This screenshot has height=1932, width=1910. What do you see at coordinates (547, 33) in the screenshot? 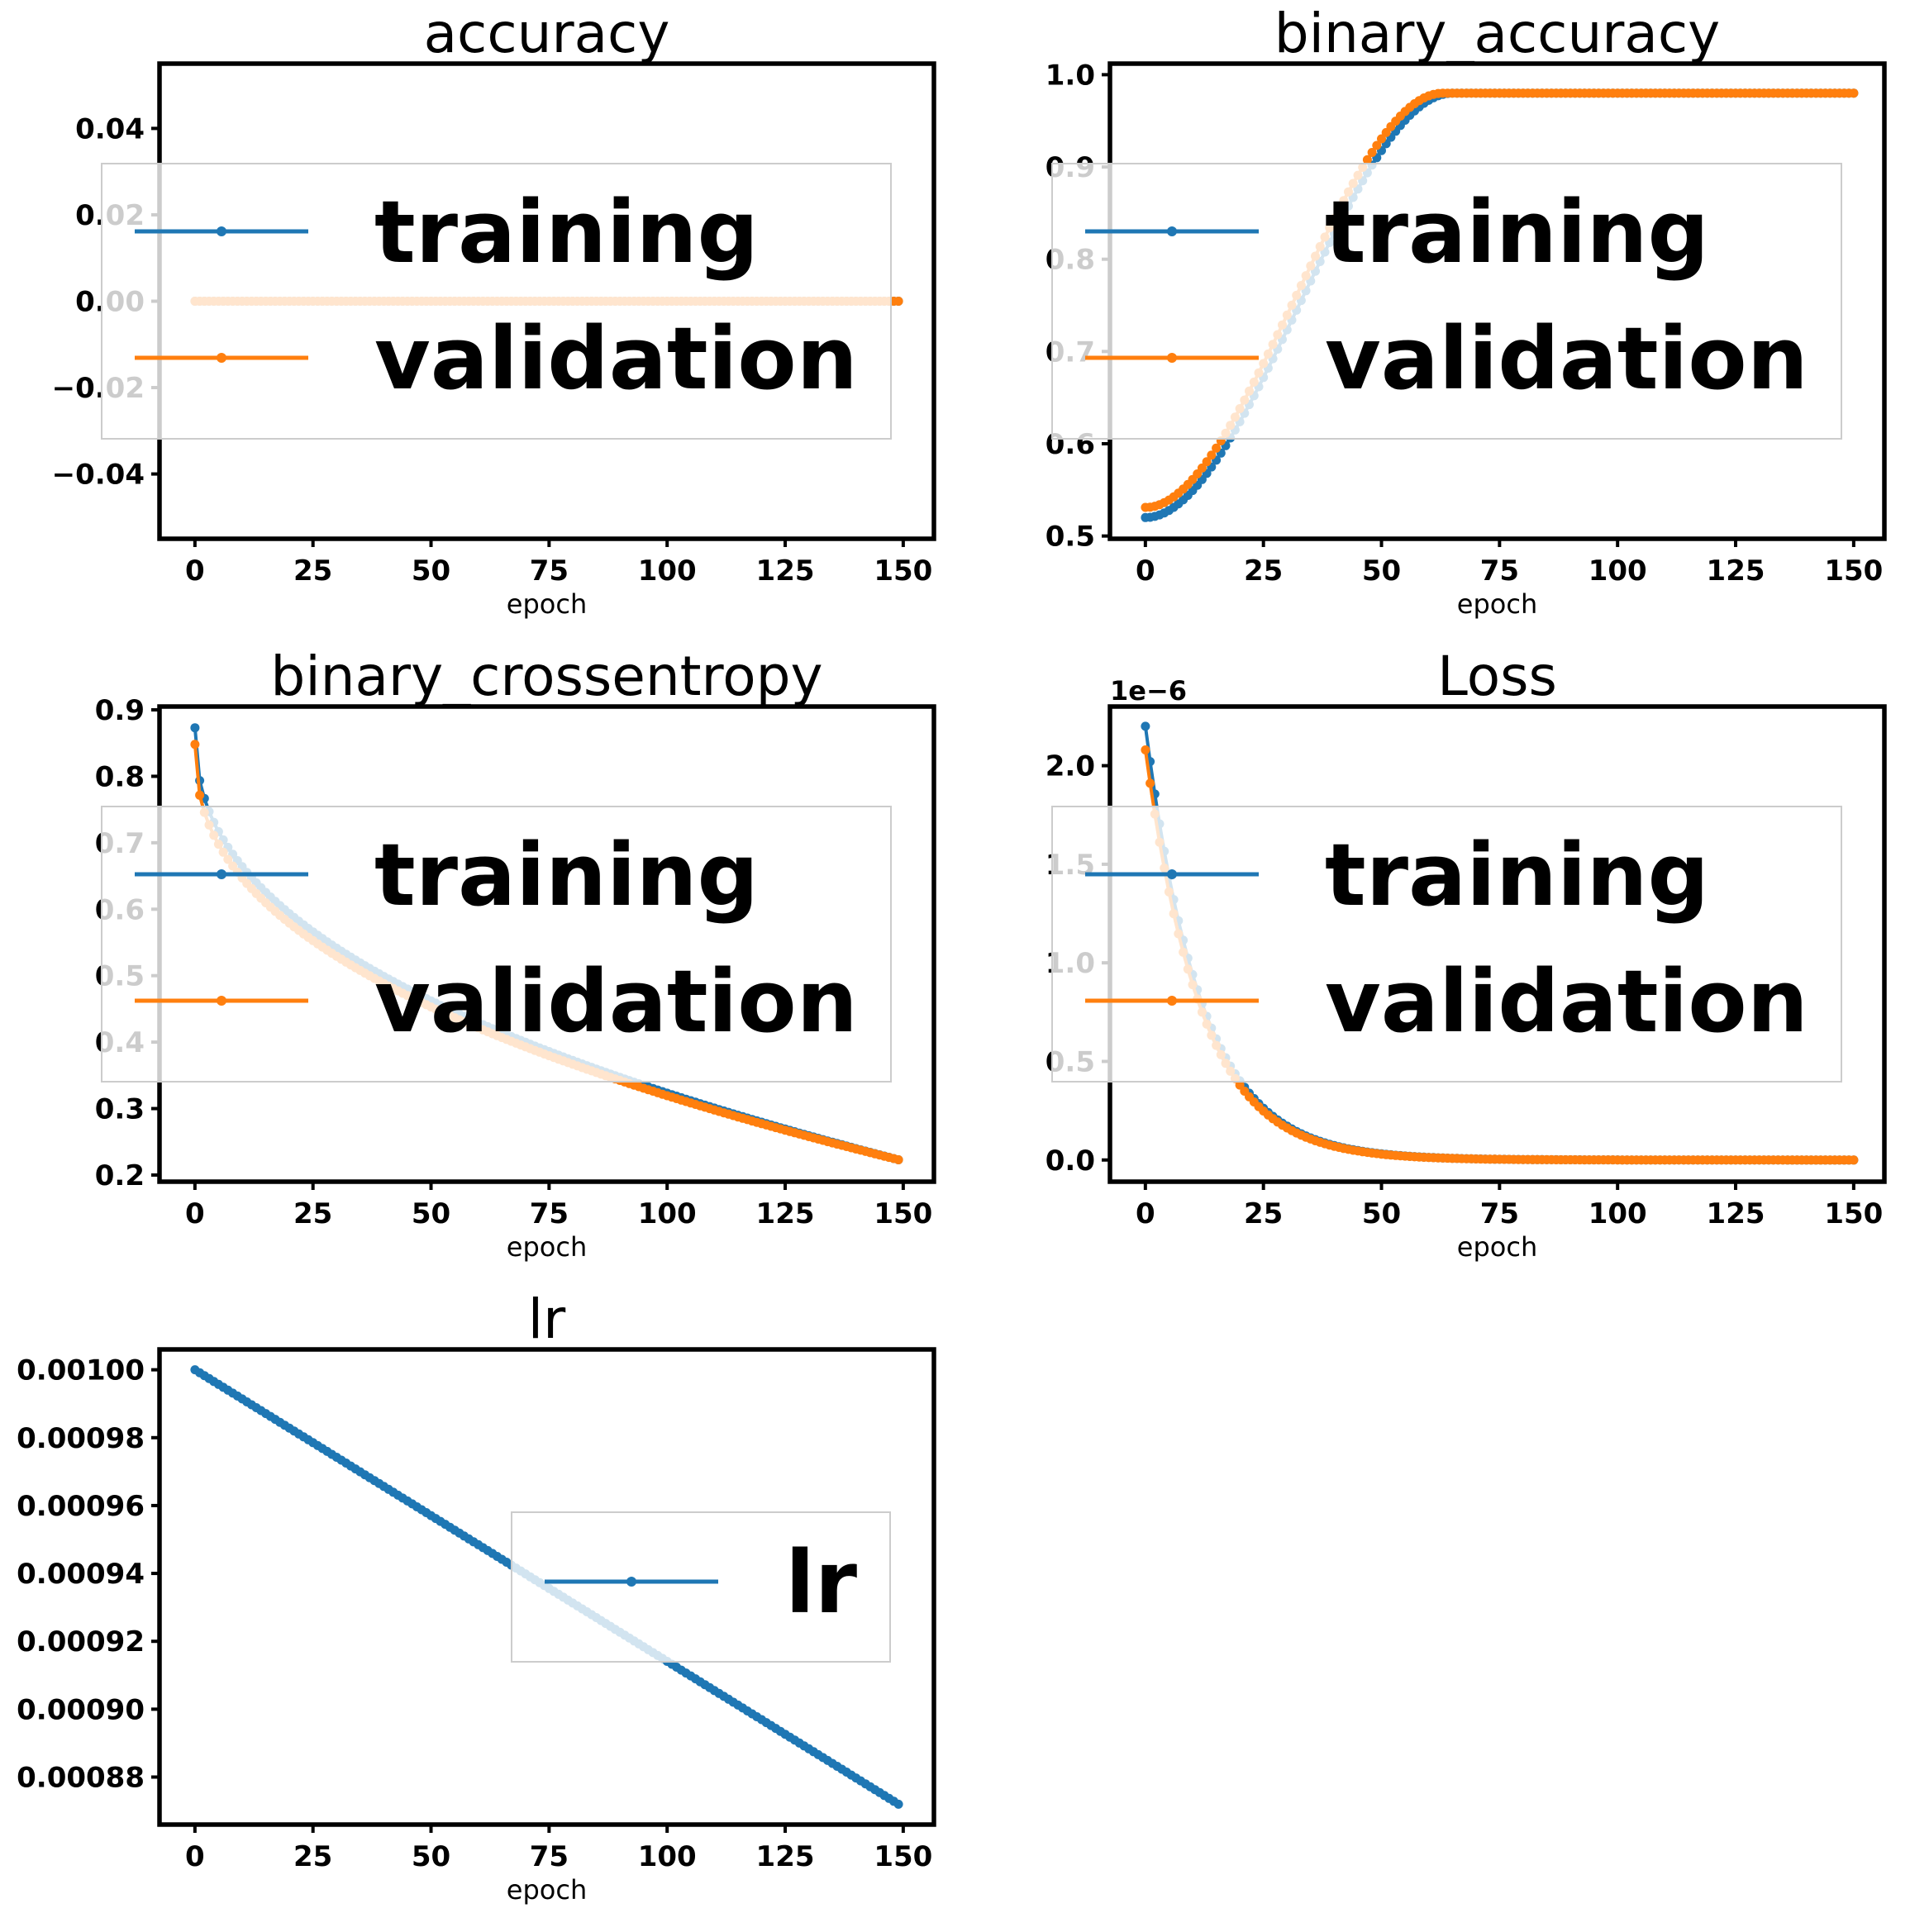
I see `chart-title: accuracy` at bounding box center [547, 33].